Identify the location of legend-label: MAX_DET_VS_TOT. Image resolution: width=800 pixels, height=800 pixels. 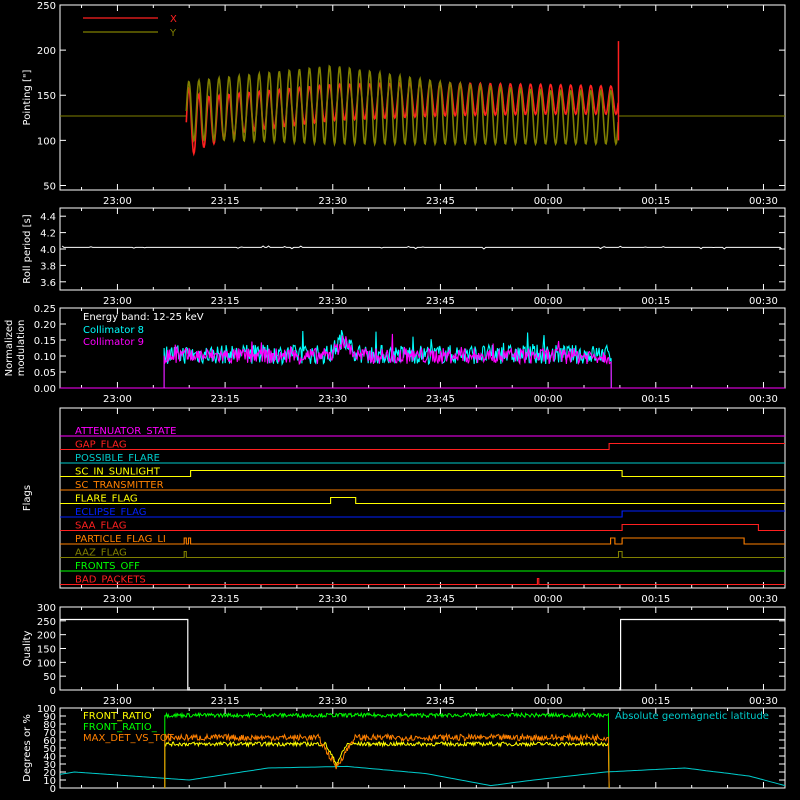
(129, 738).